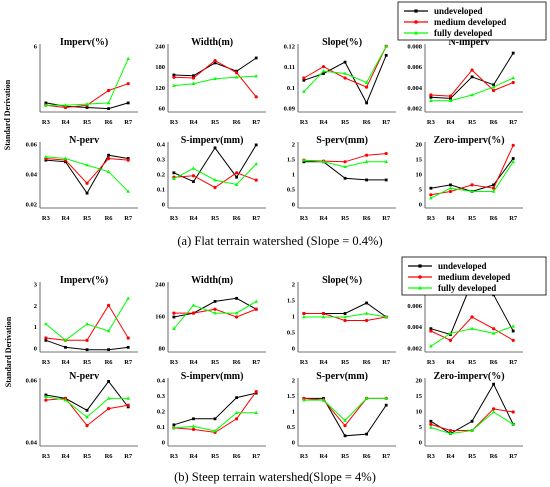 This screenshot has width=550, height=487. I want to click on legend-box, so click(474, 276).